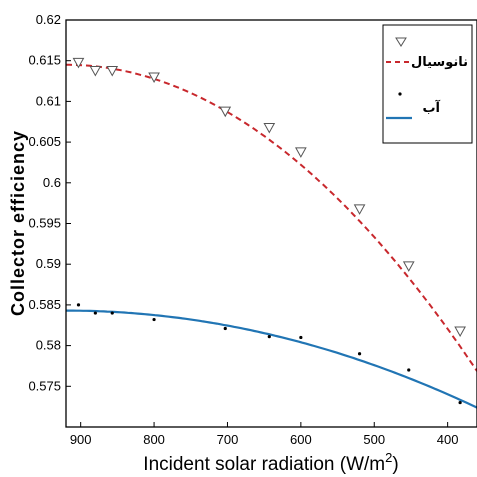 The image size is (477, 477). I want to click on legend: نانوسیال آب, so click(427, 84).